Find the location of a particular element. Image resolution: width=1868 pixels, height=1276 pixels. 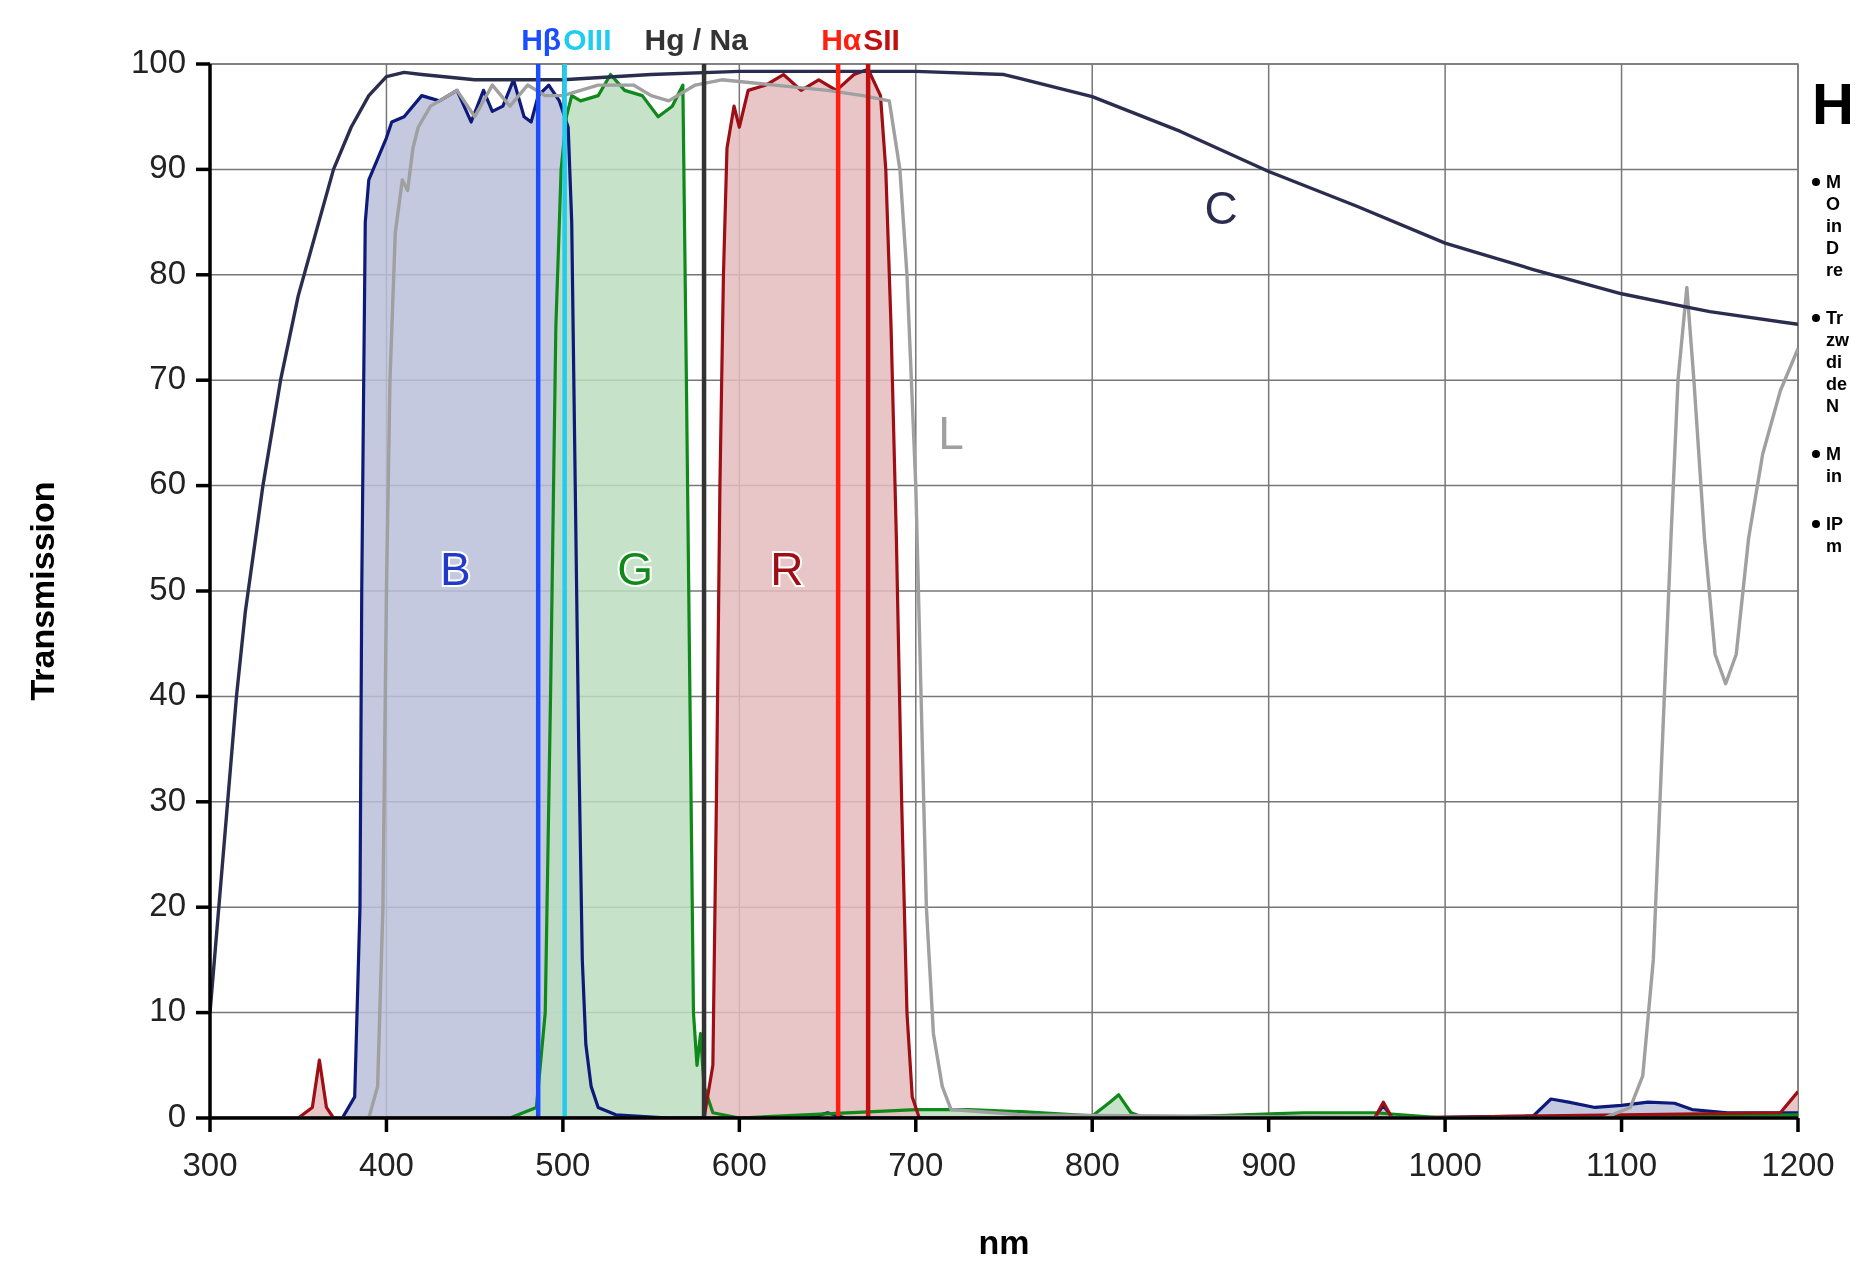

x-tick-label: 900 is located at coordinates (1269, 1164).